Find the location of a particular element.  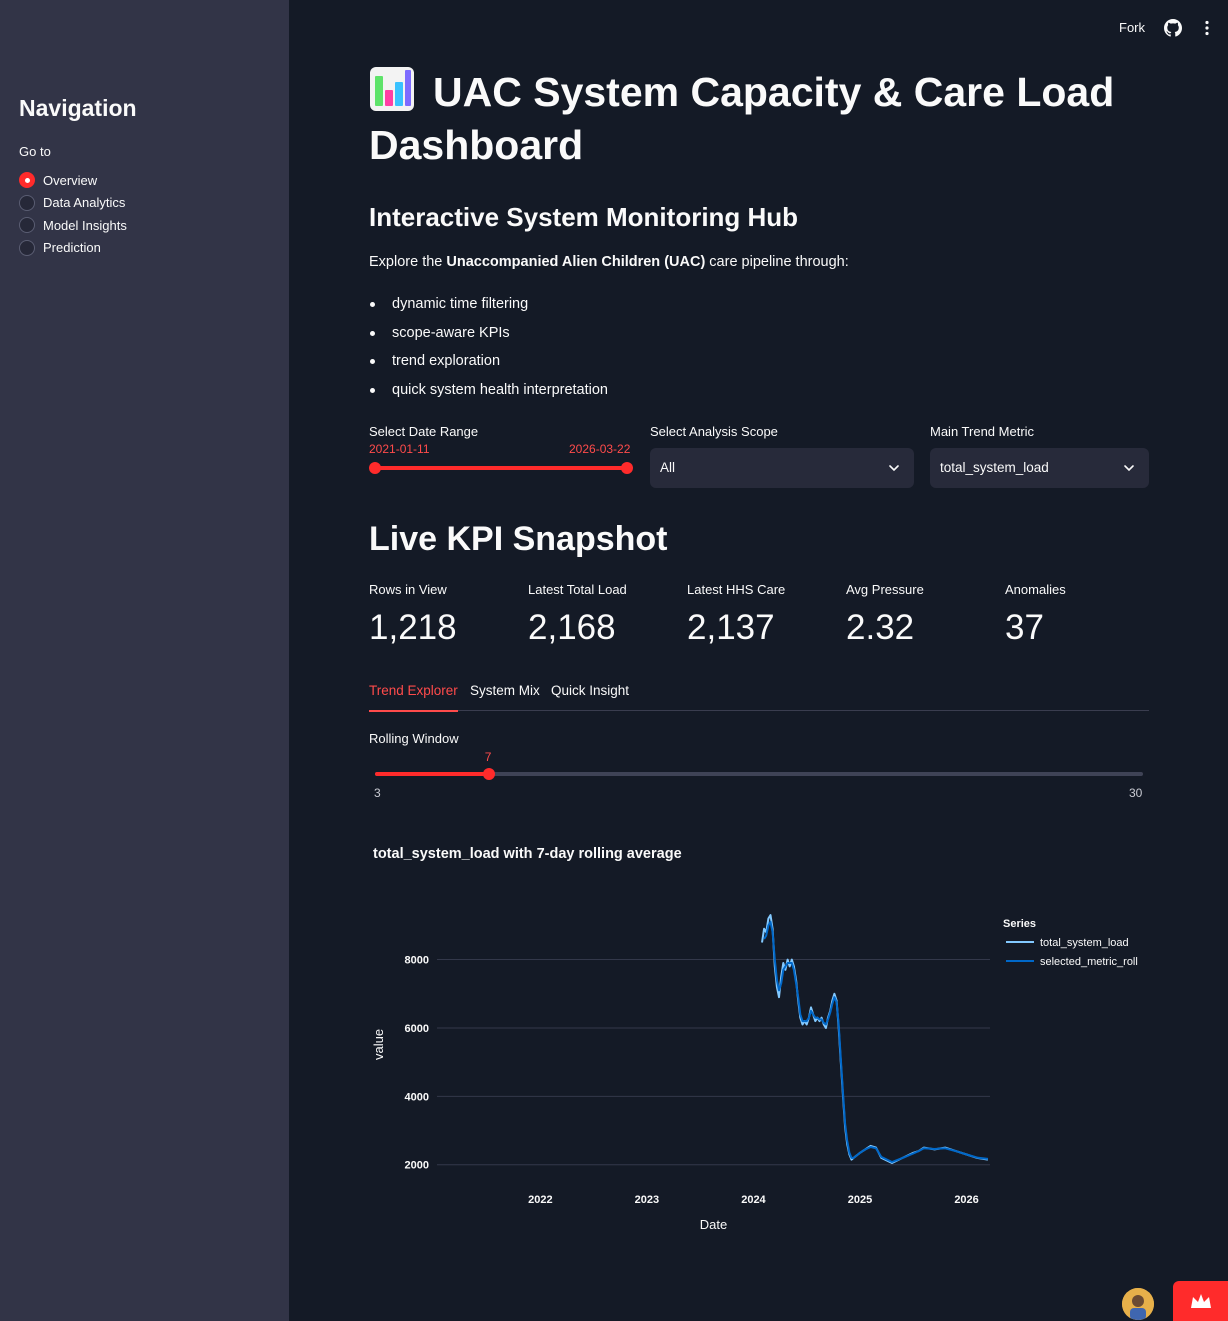

date-range-track is located at coordinates (501, 468).